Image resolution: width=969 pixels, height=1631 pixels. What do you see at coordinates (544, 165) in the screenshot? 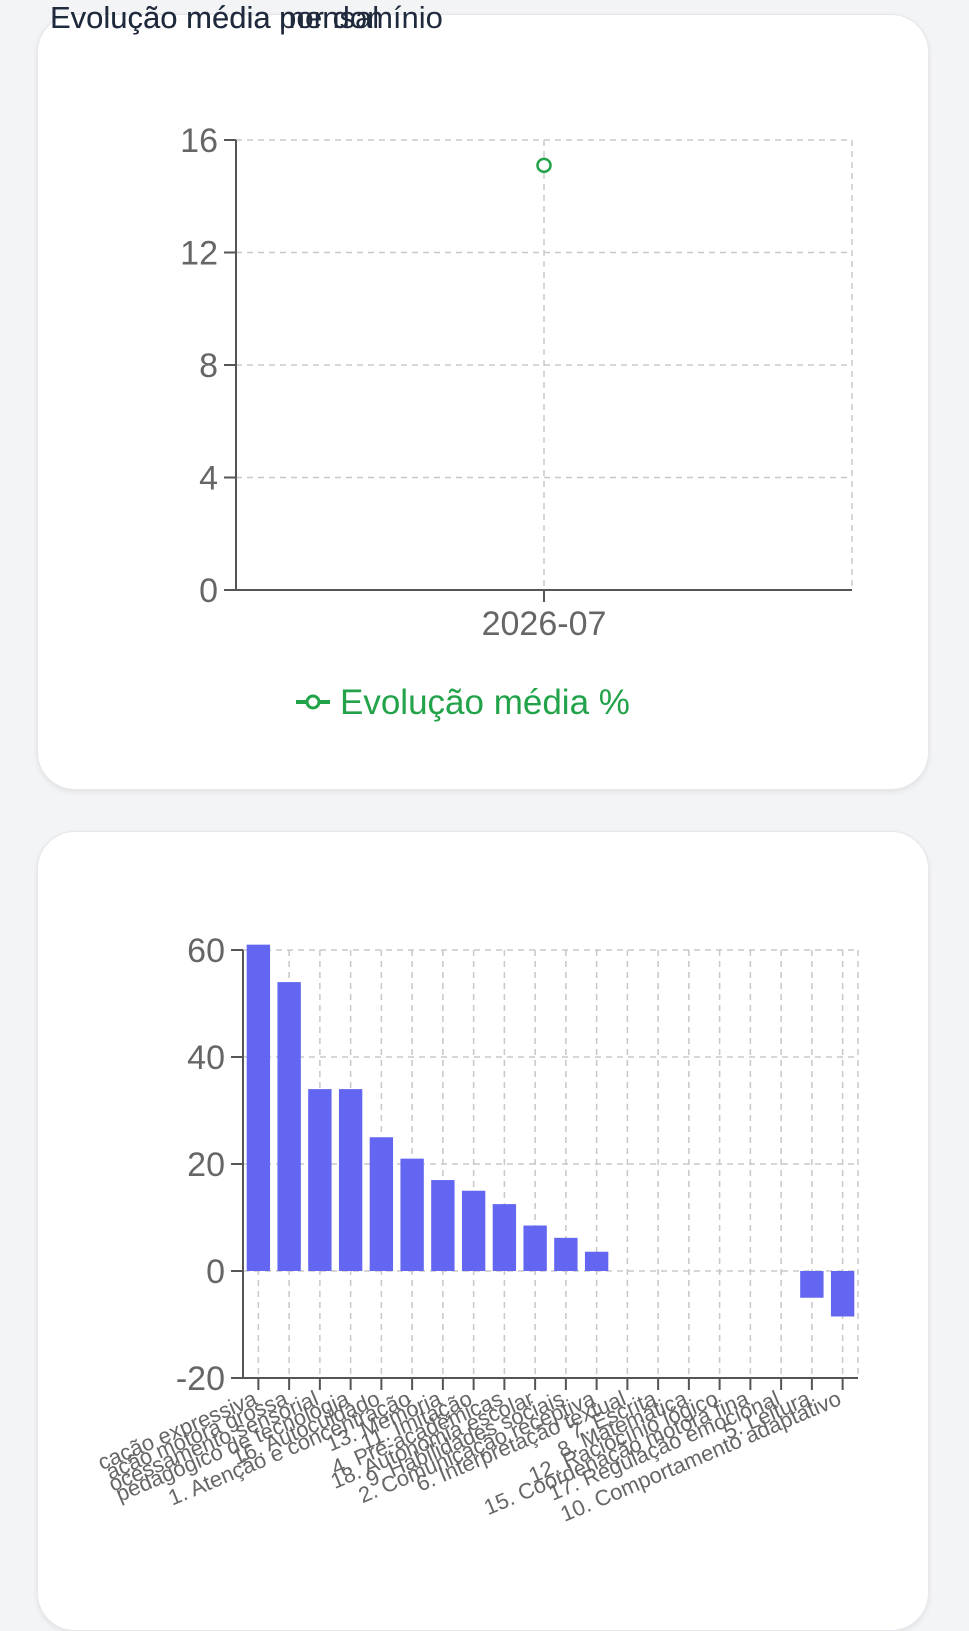
I see `data-point` at bounding box center [544, 165].